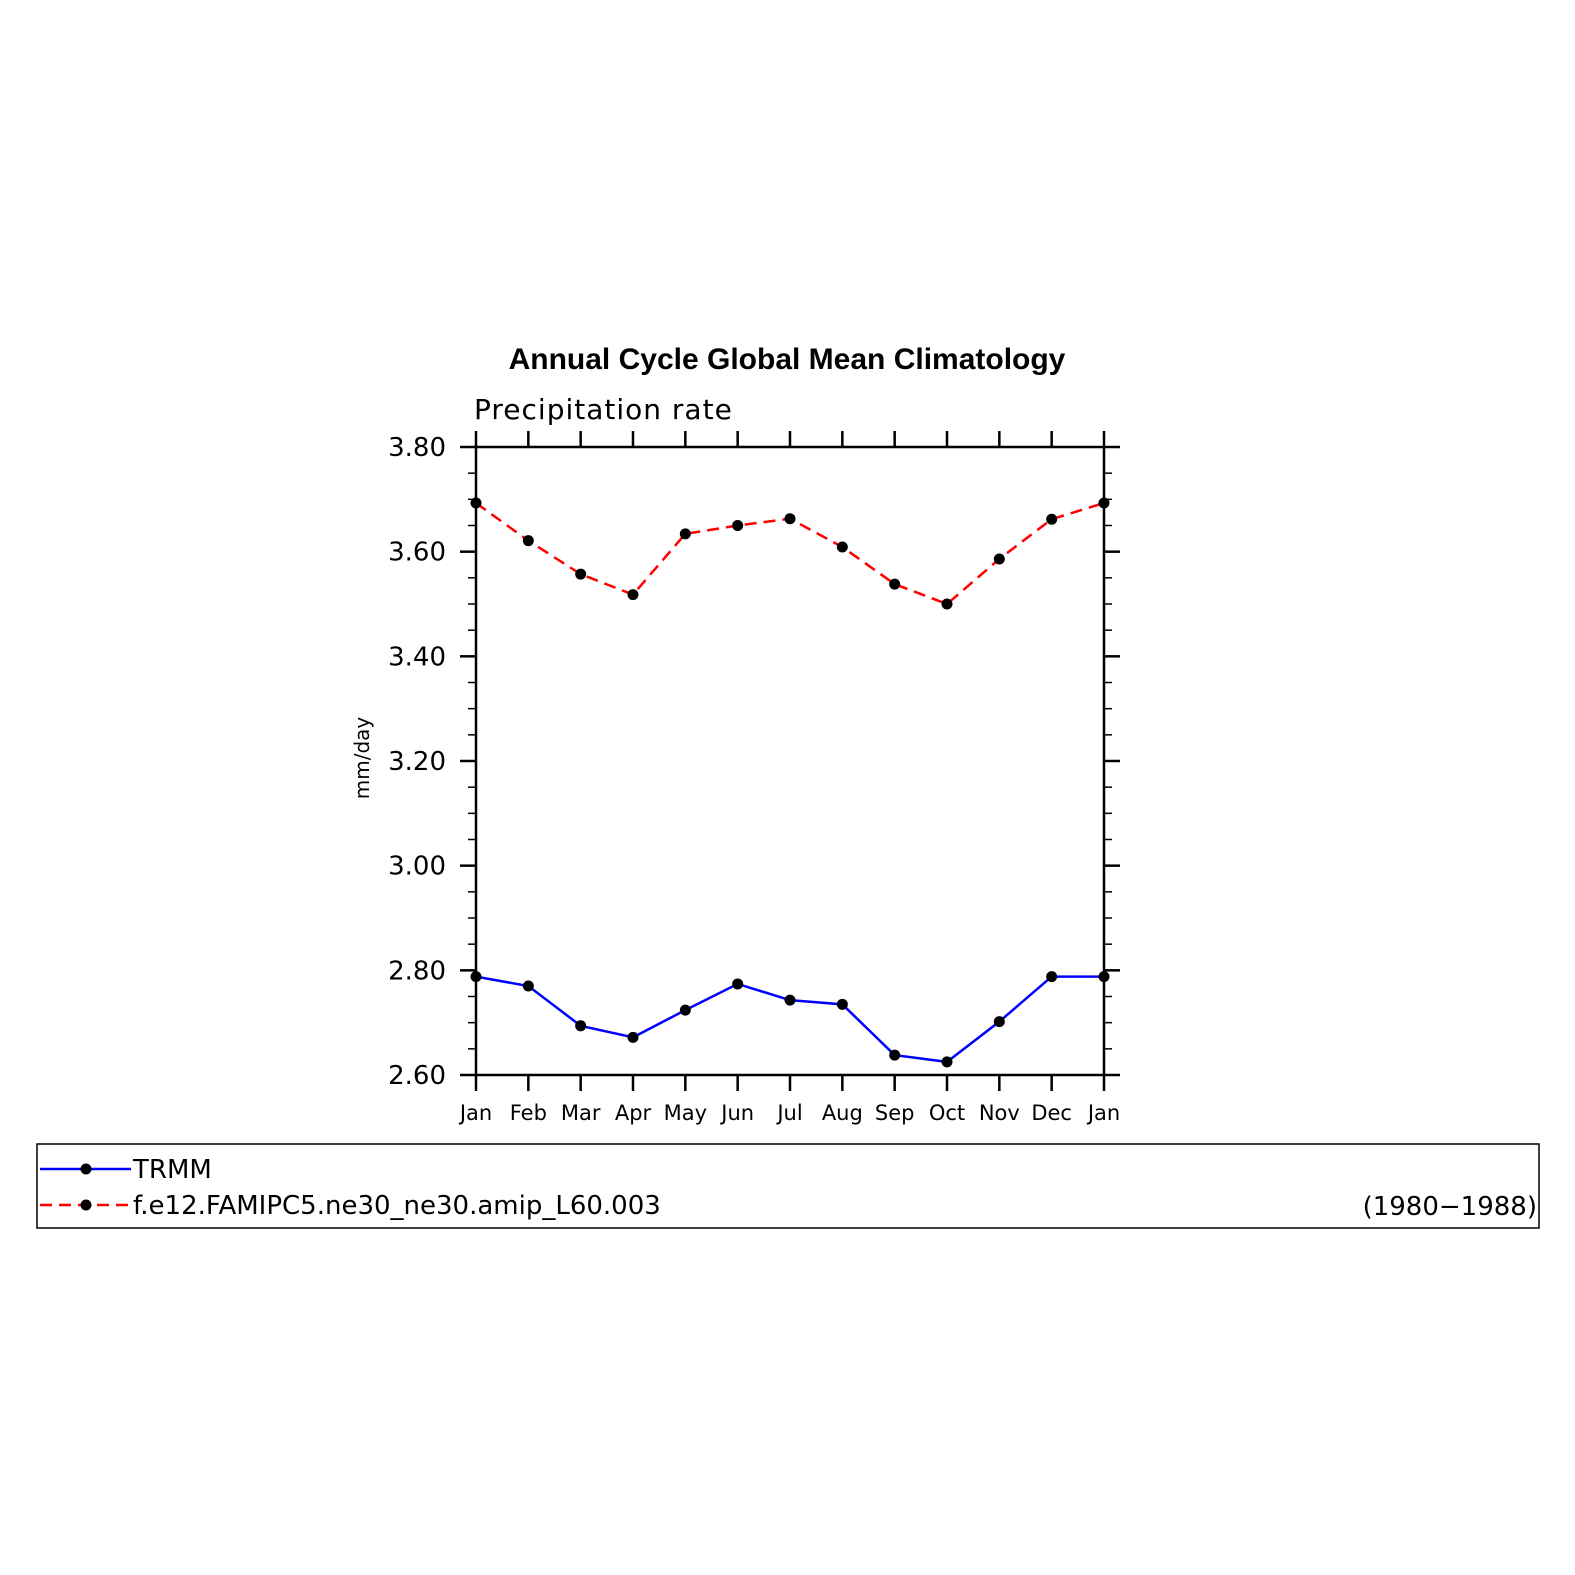 The width and height of the screenshot is (1575, 1575). I want to click on legend-entries: TRMM f.e12.FAMIPC5.ne30_ne30.amip_L60.003, so click(350, 1188).